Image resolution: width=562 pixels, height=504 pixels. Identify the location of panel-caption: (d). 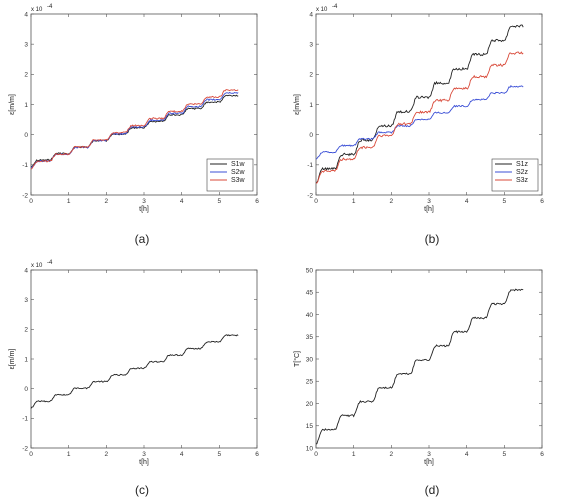
(432, 490).